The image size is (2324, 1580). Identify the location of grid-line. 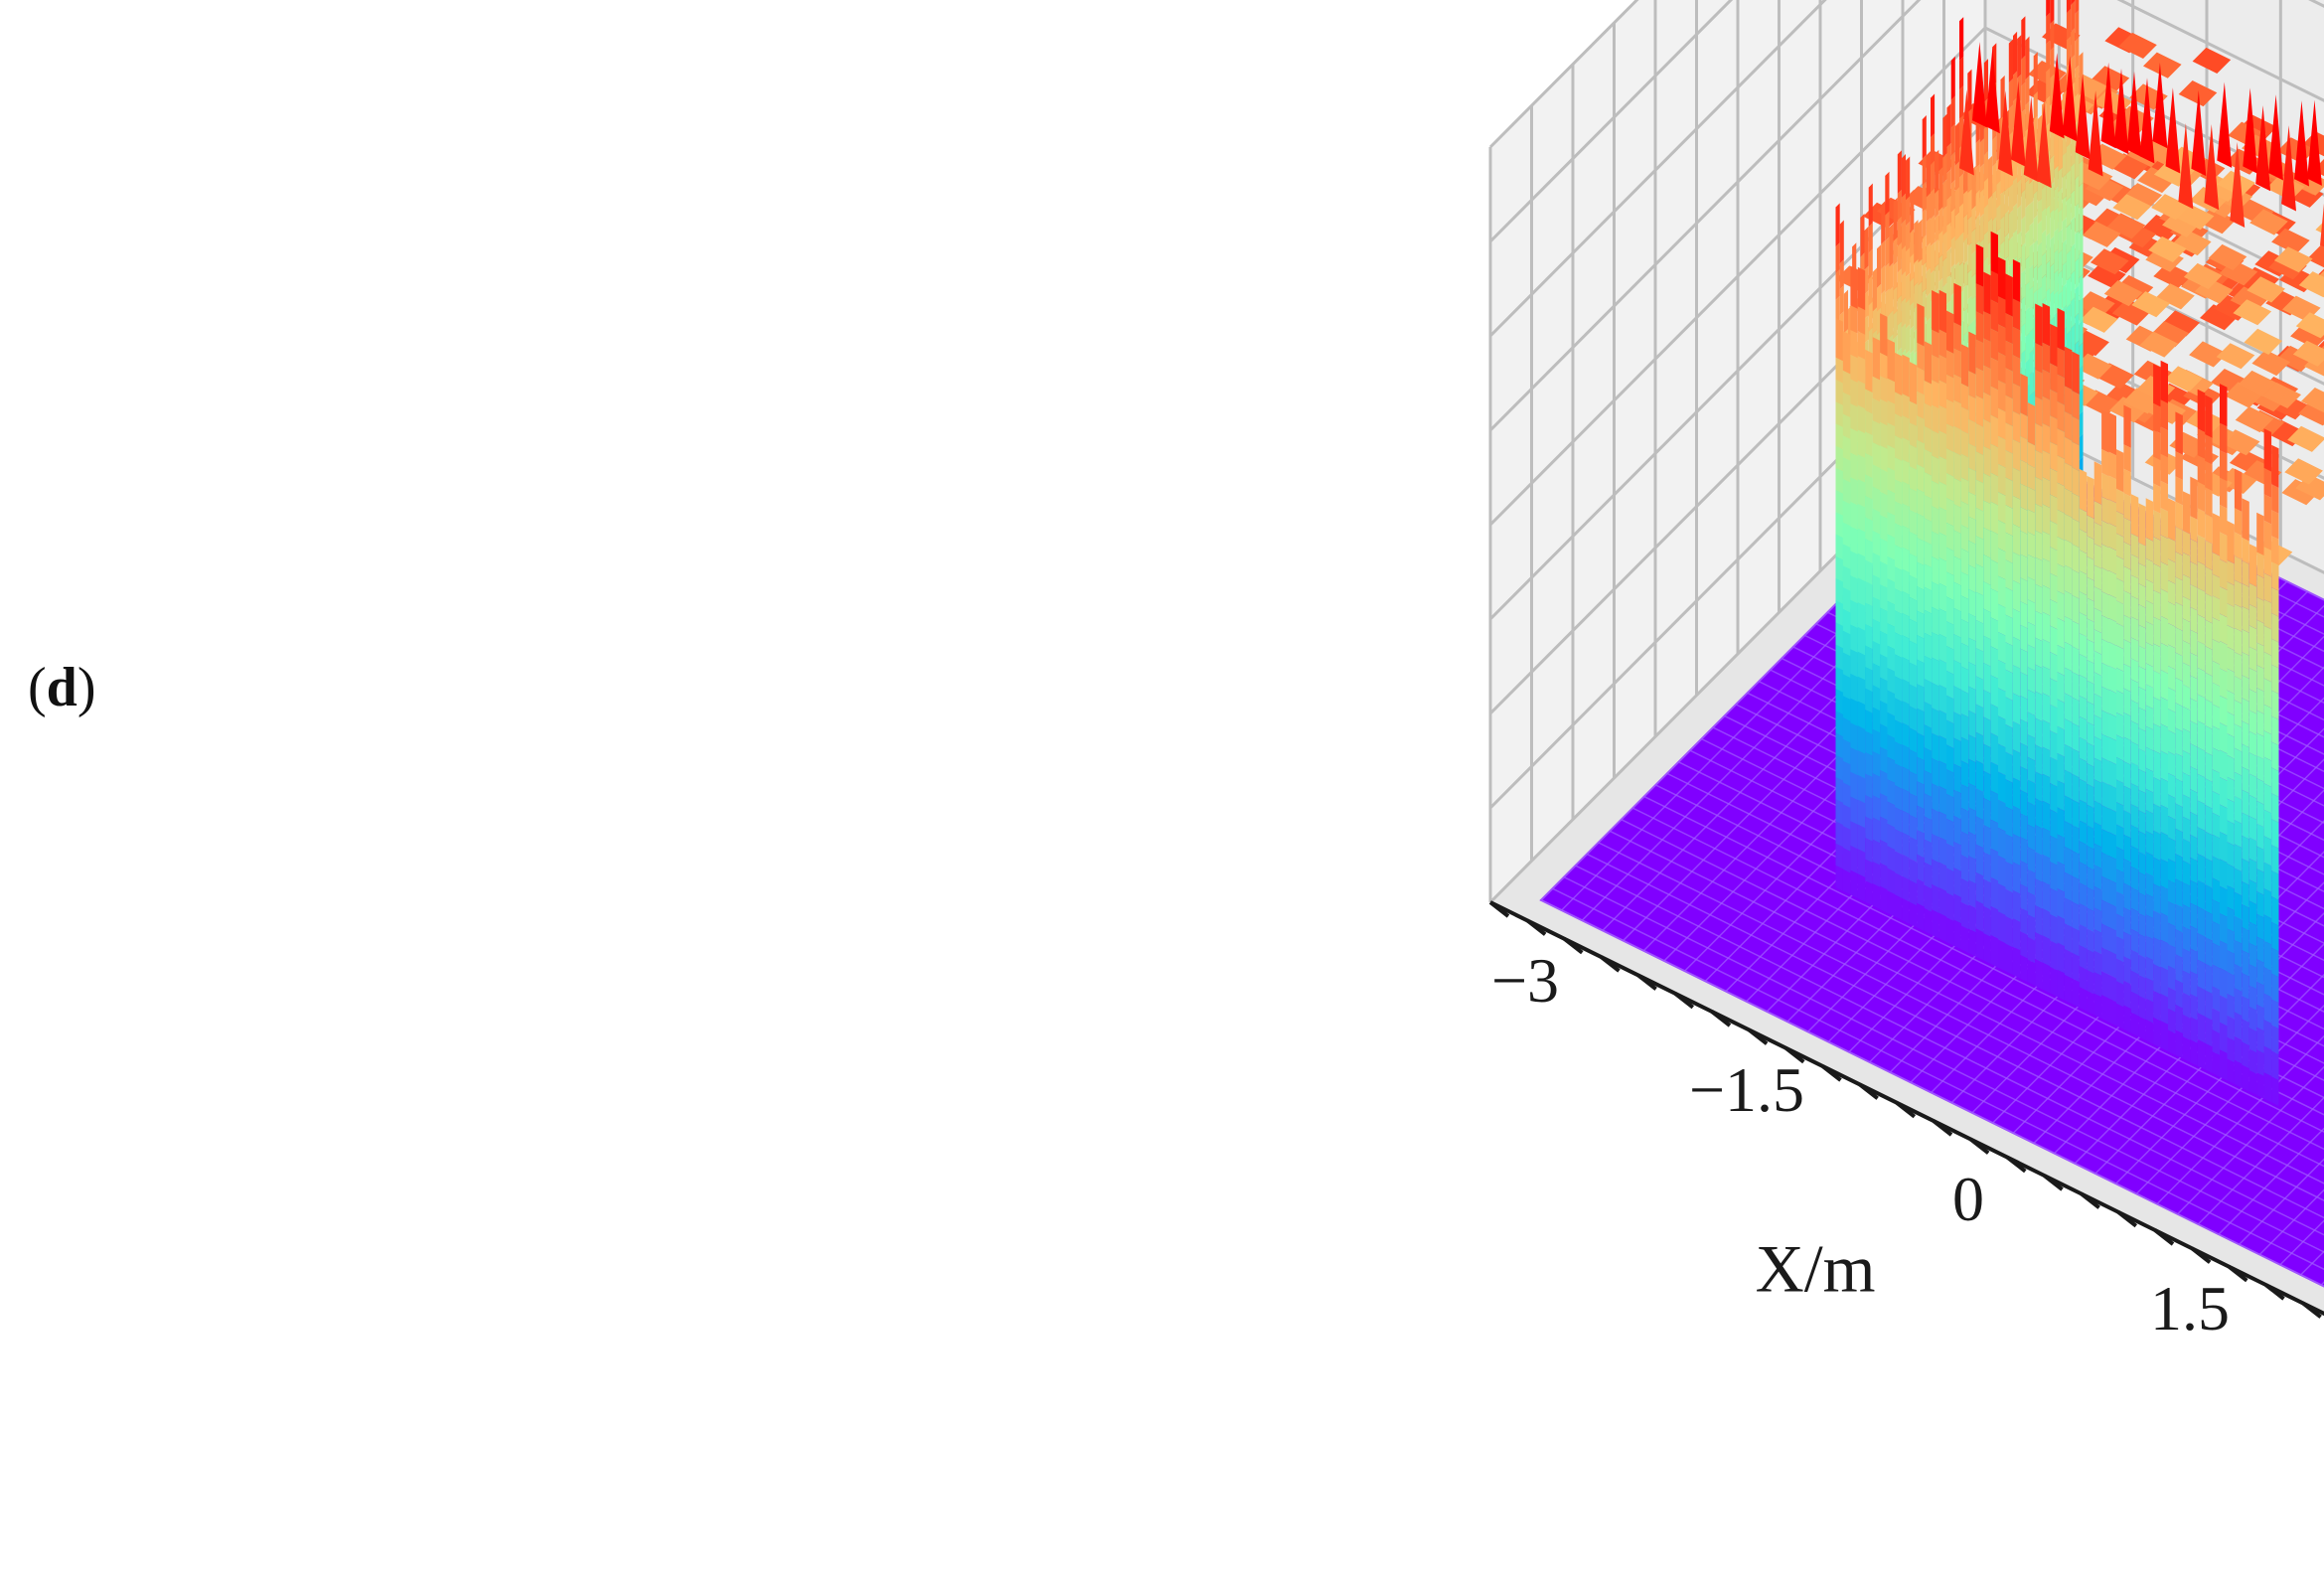
(2220, 51).